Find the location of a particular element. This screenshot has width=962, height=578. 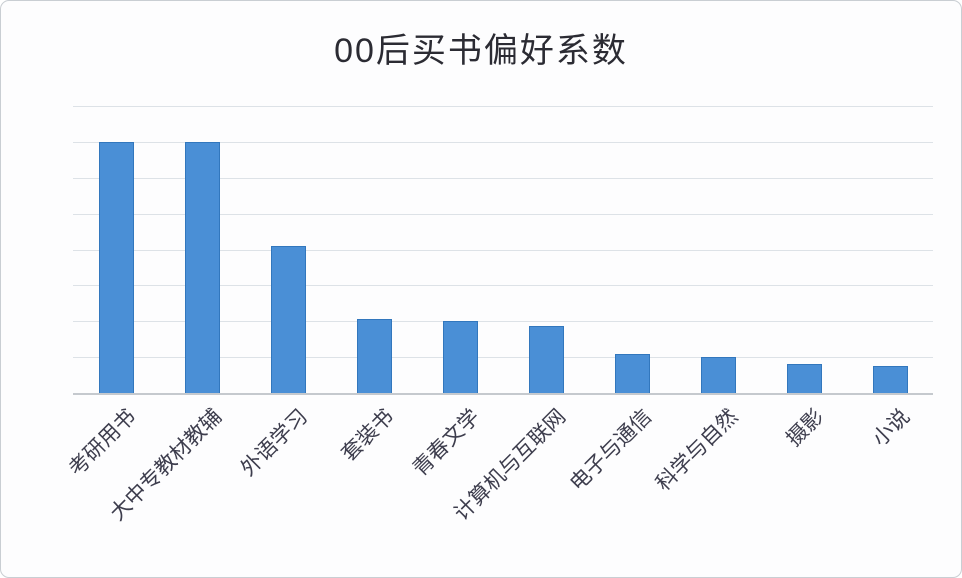

x-axis-label: 考研用书 is located at coordinates (102, 443).